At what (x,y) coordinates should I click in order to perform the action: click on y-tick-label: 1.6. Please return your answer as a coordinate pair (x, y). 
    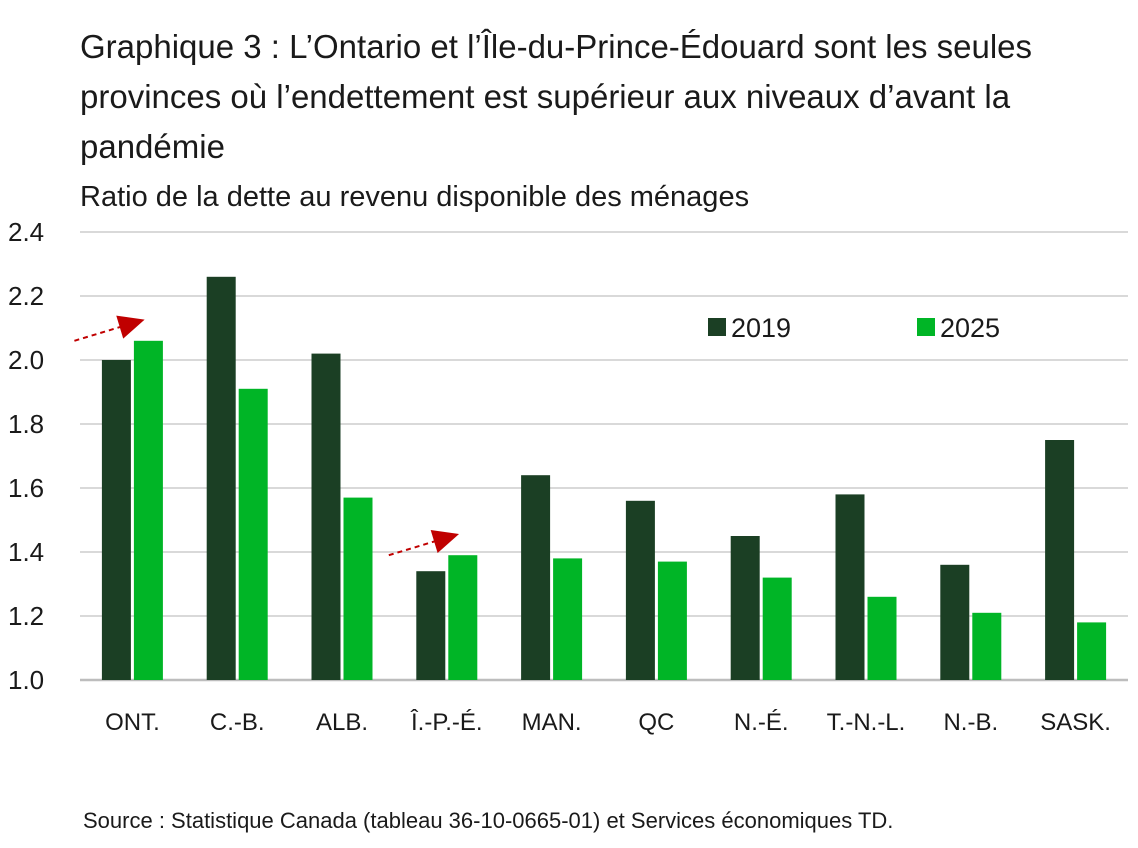
    Looking at the image, I should click on (26, 488).